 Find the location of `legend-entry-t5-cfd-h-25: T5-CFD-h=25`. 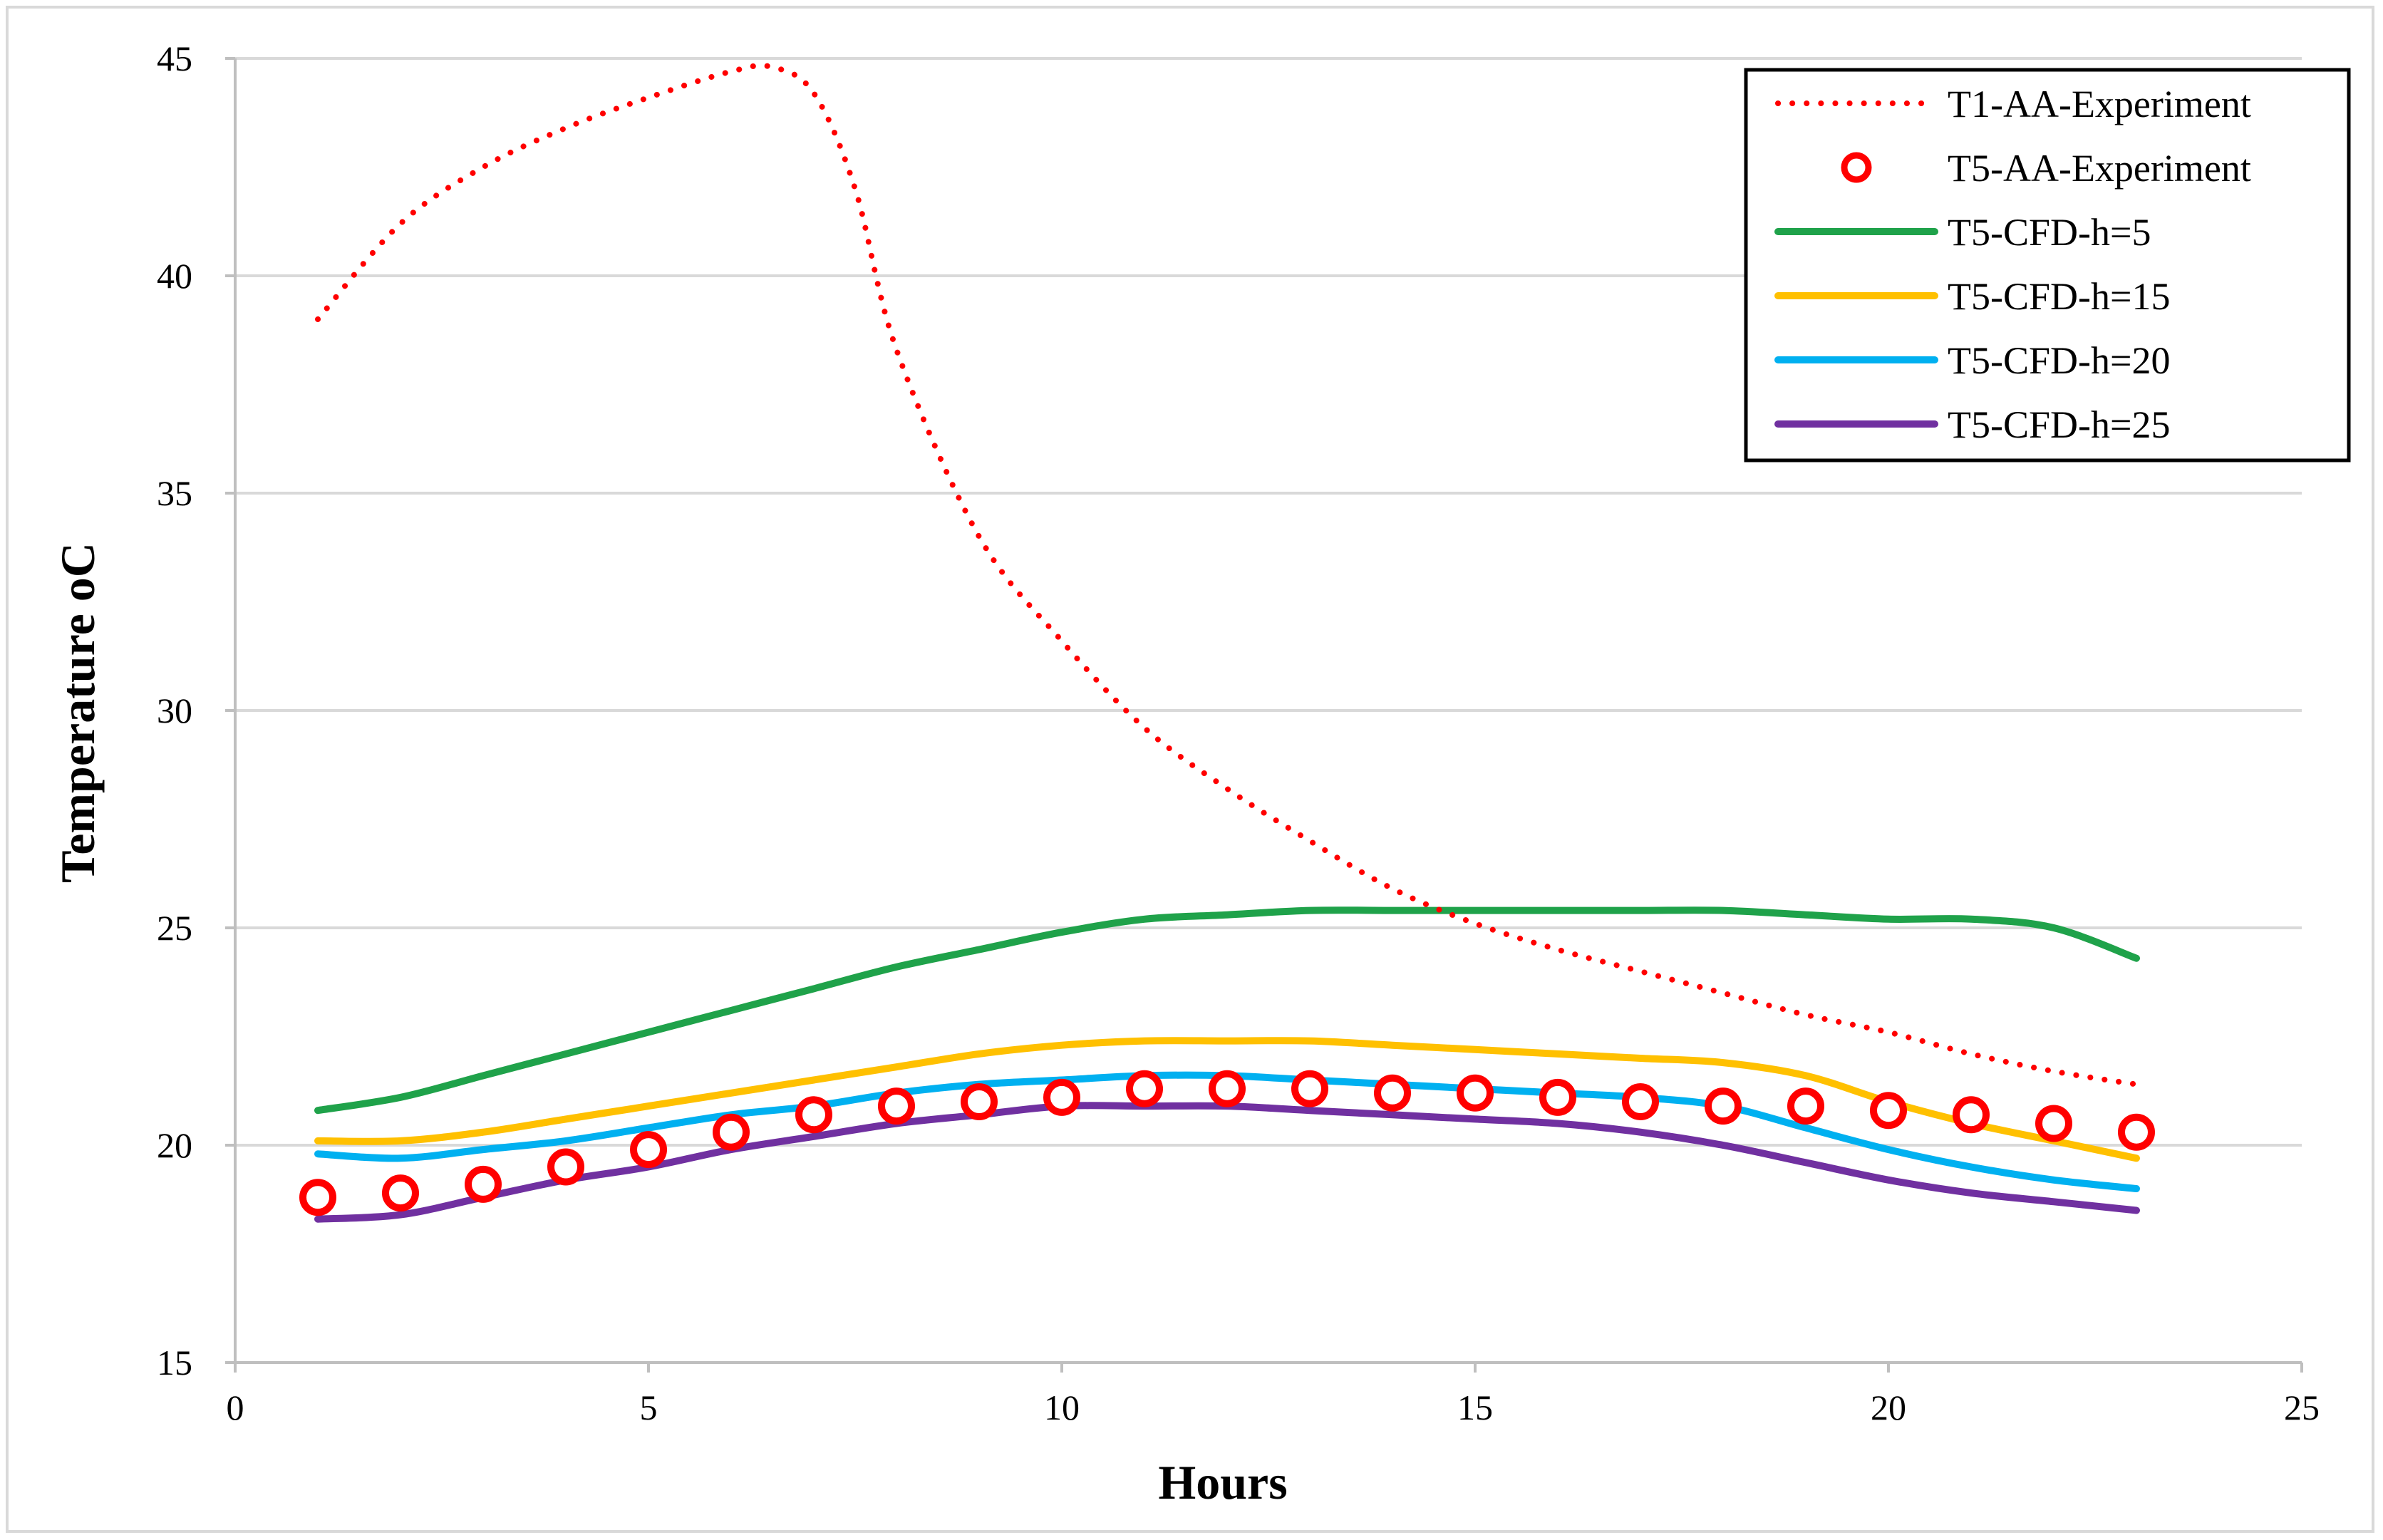

legend-entry-t5-cfd-h-25: T5-CFD-h=25 is located at coordinates (1972, 424).